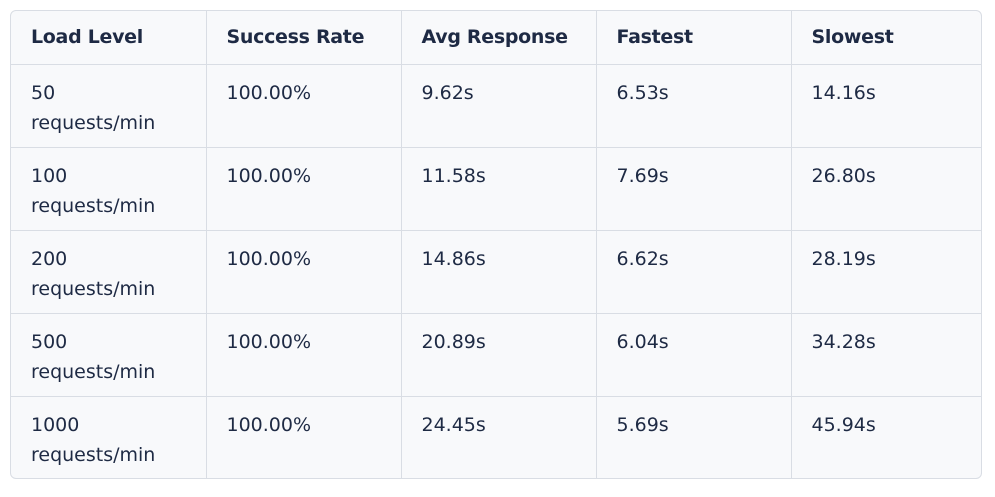  What do you see at coordinates (694, 437) in the screenshot?
I see `cell-fastest: 5.69s` at bounding box center [694, 437].